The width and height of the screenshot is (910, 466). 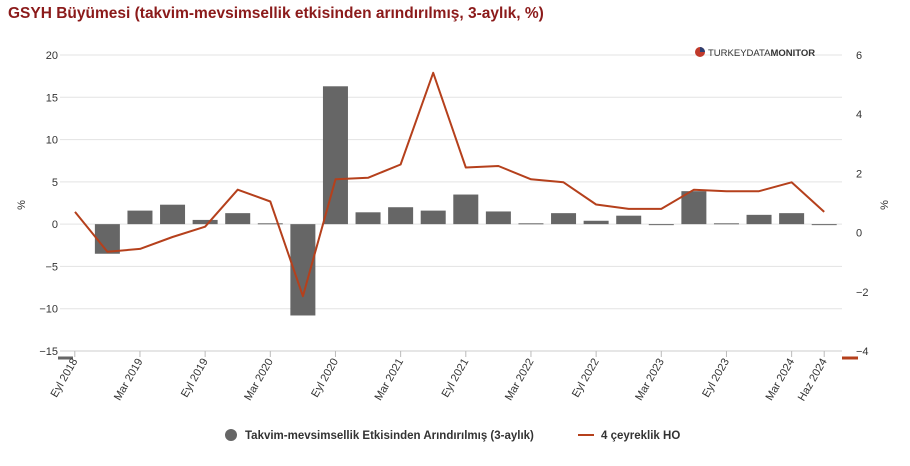 I want to click on left-tick-label: −10, so click(x=48, y=310).